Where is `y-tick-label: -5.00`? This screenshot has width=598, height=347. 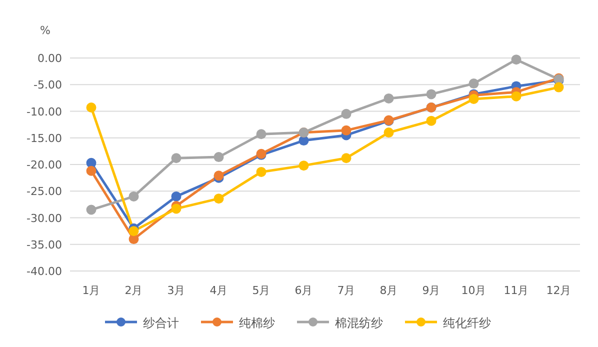
y-tick-label: -5.00 is located at coordinates (48, 85).